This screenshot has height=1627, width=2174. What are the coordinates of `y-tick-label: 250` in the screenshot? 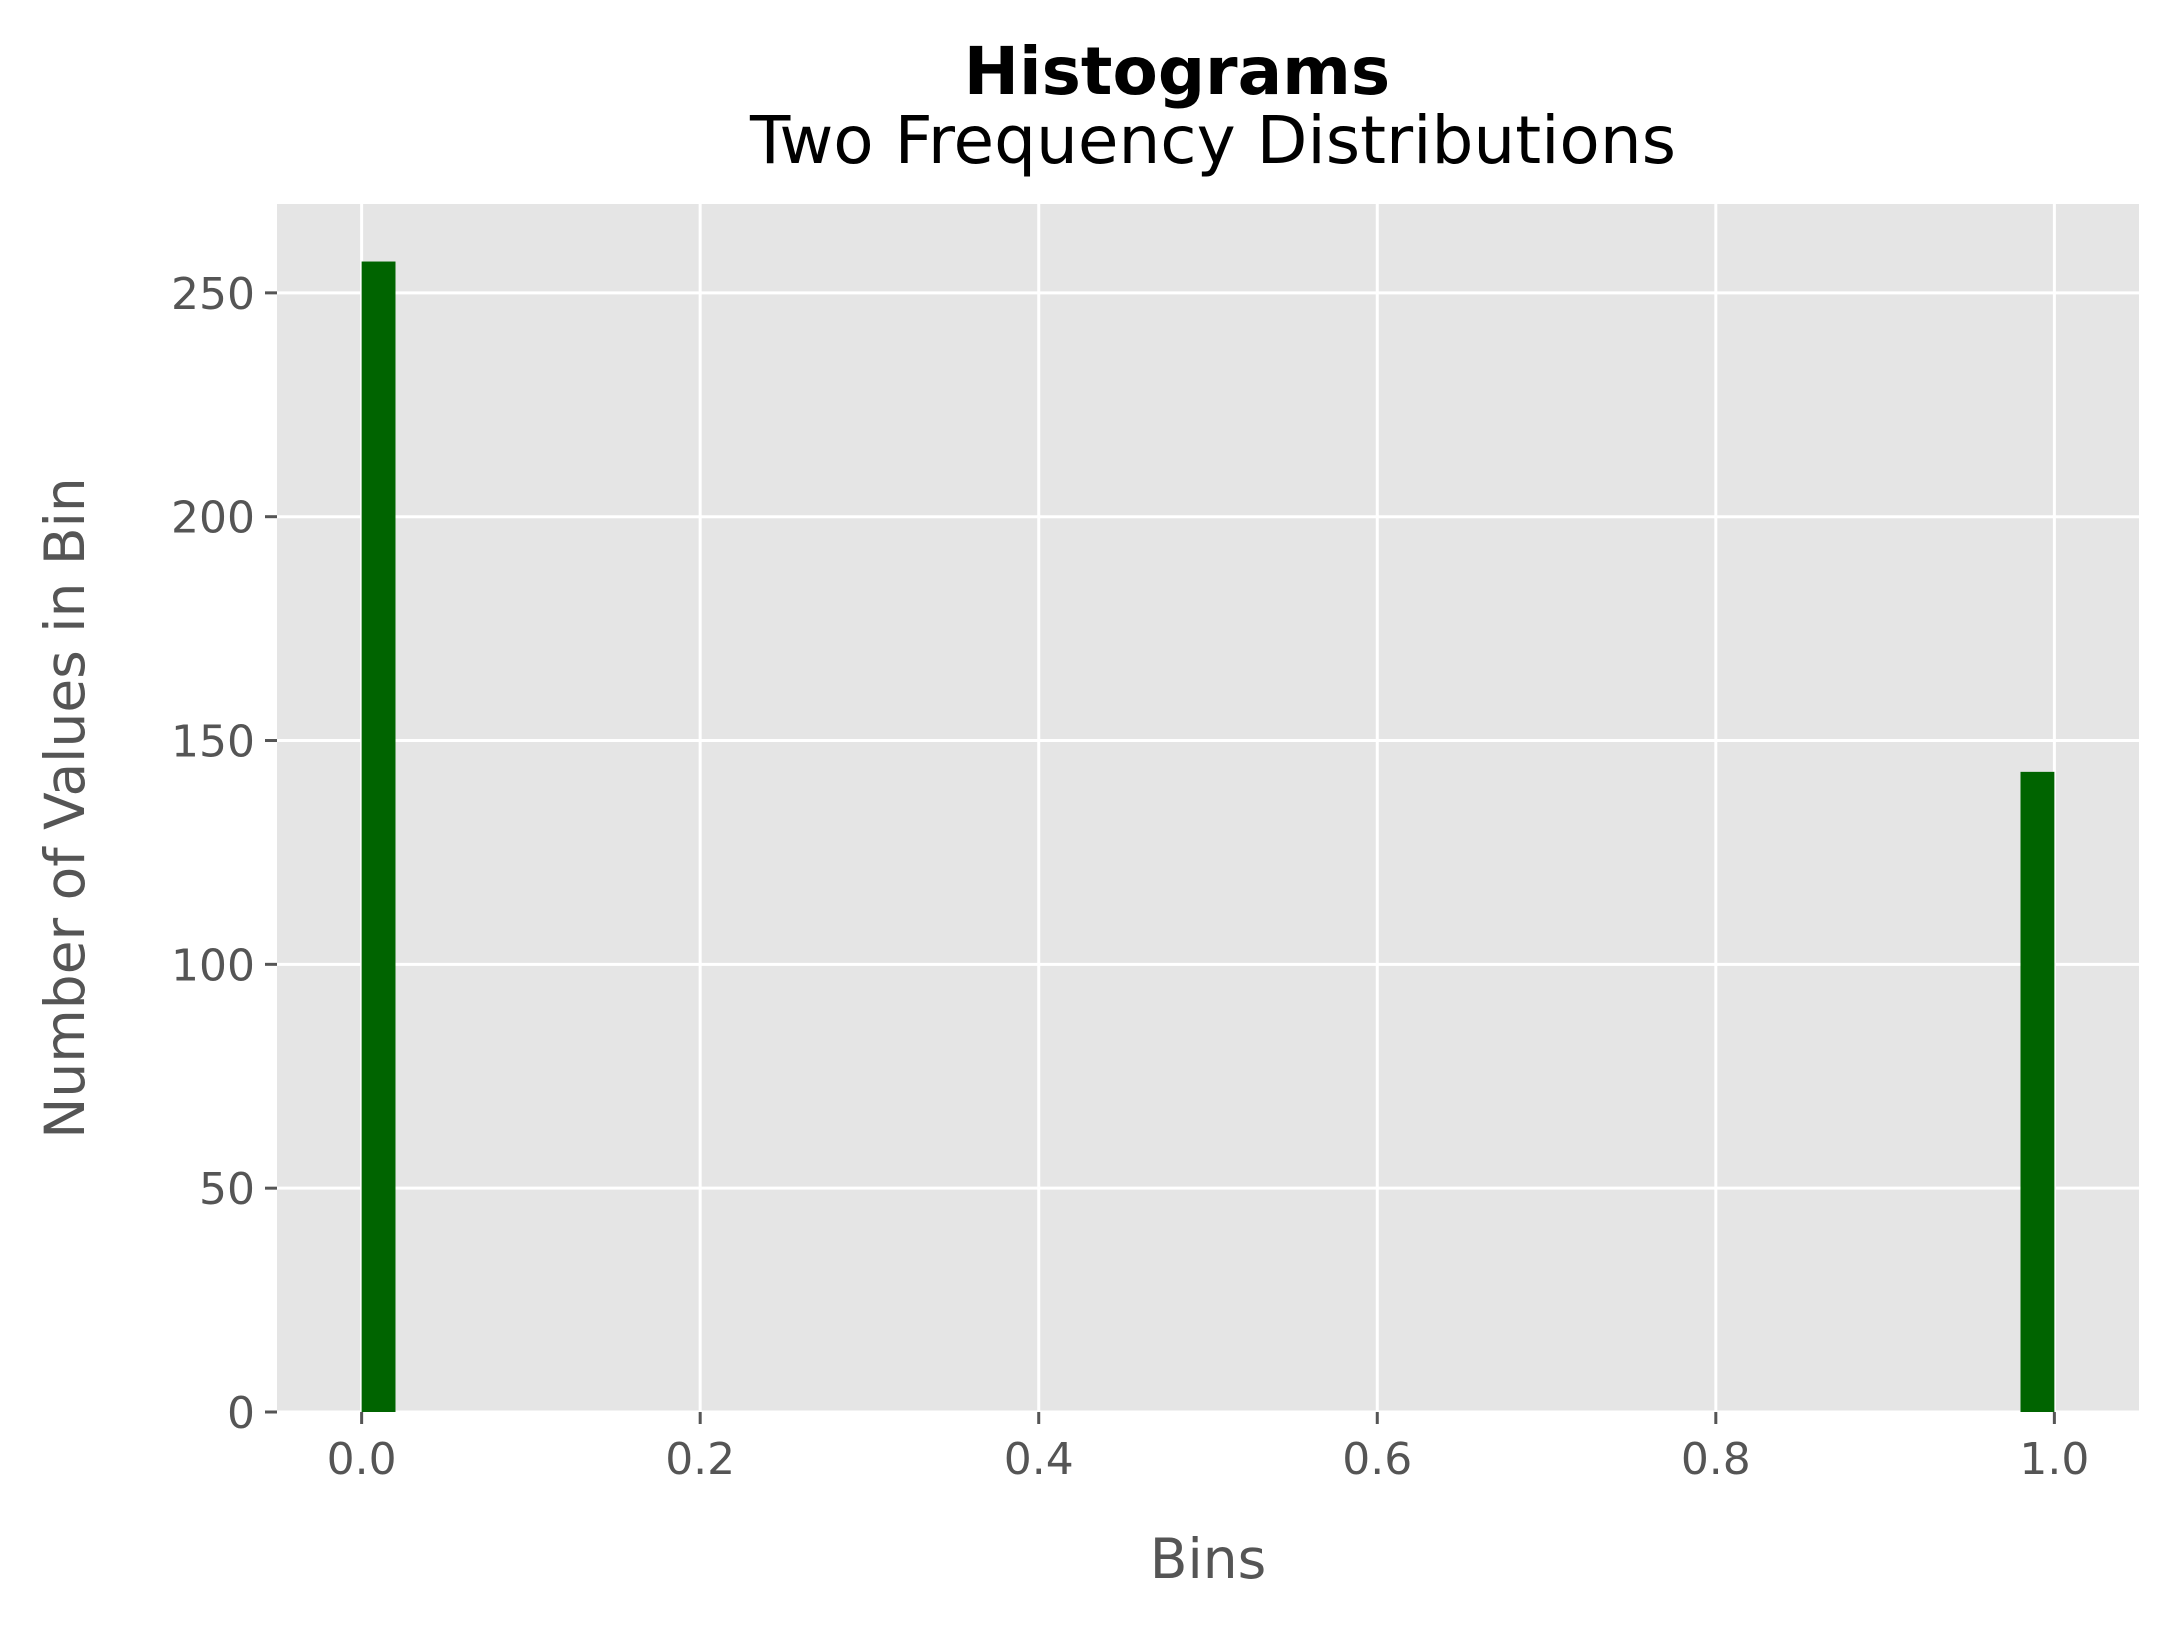 It's located at (213, 294).